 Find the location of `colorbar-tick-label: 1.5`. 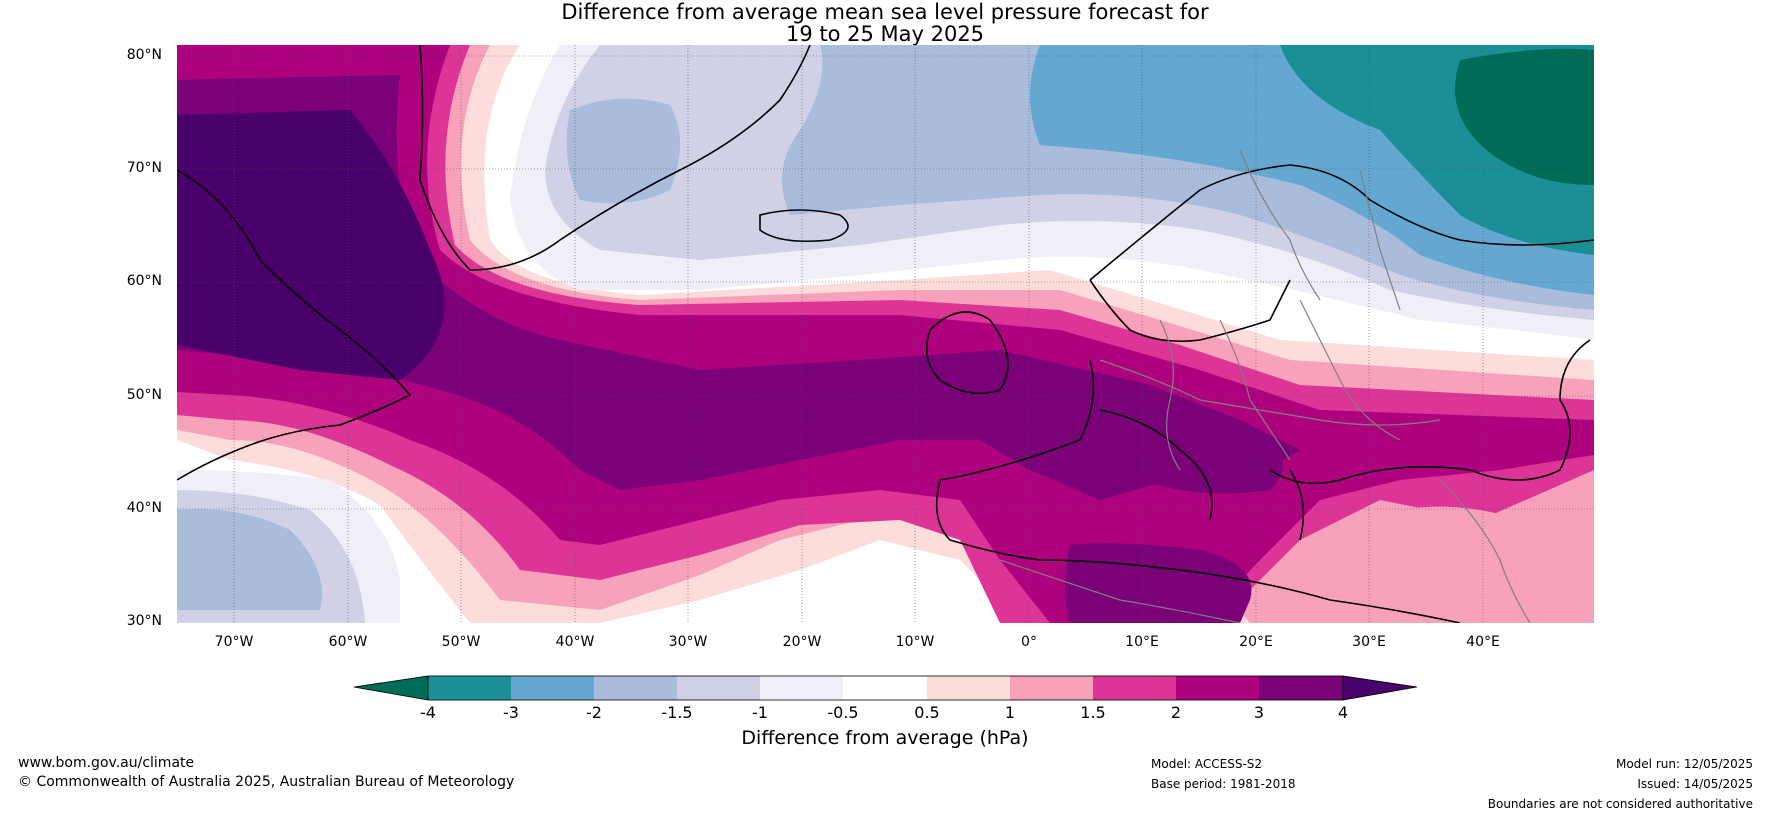

colorbar-tick-label: 1.5 is located at coordinates (1093, 712).